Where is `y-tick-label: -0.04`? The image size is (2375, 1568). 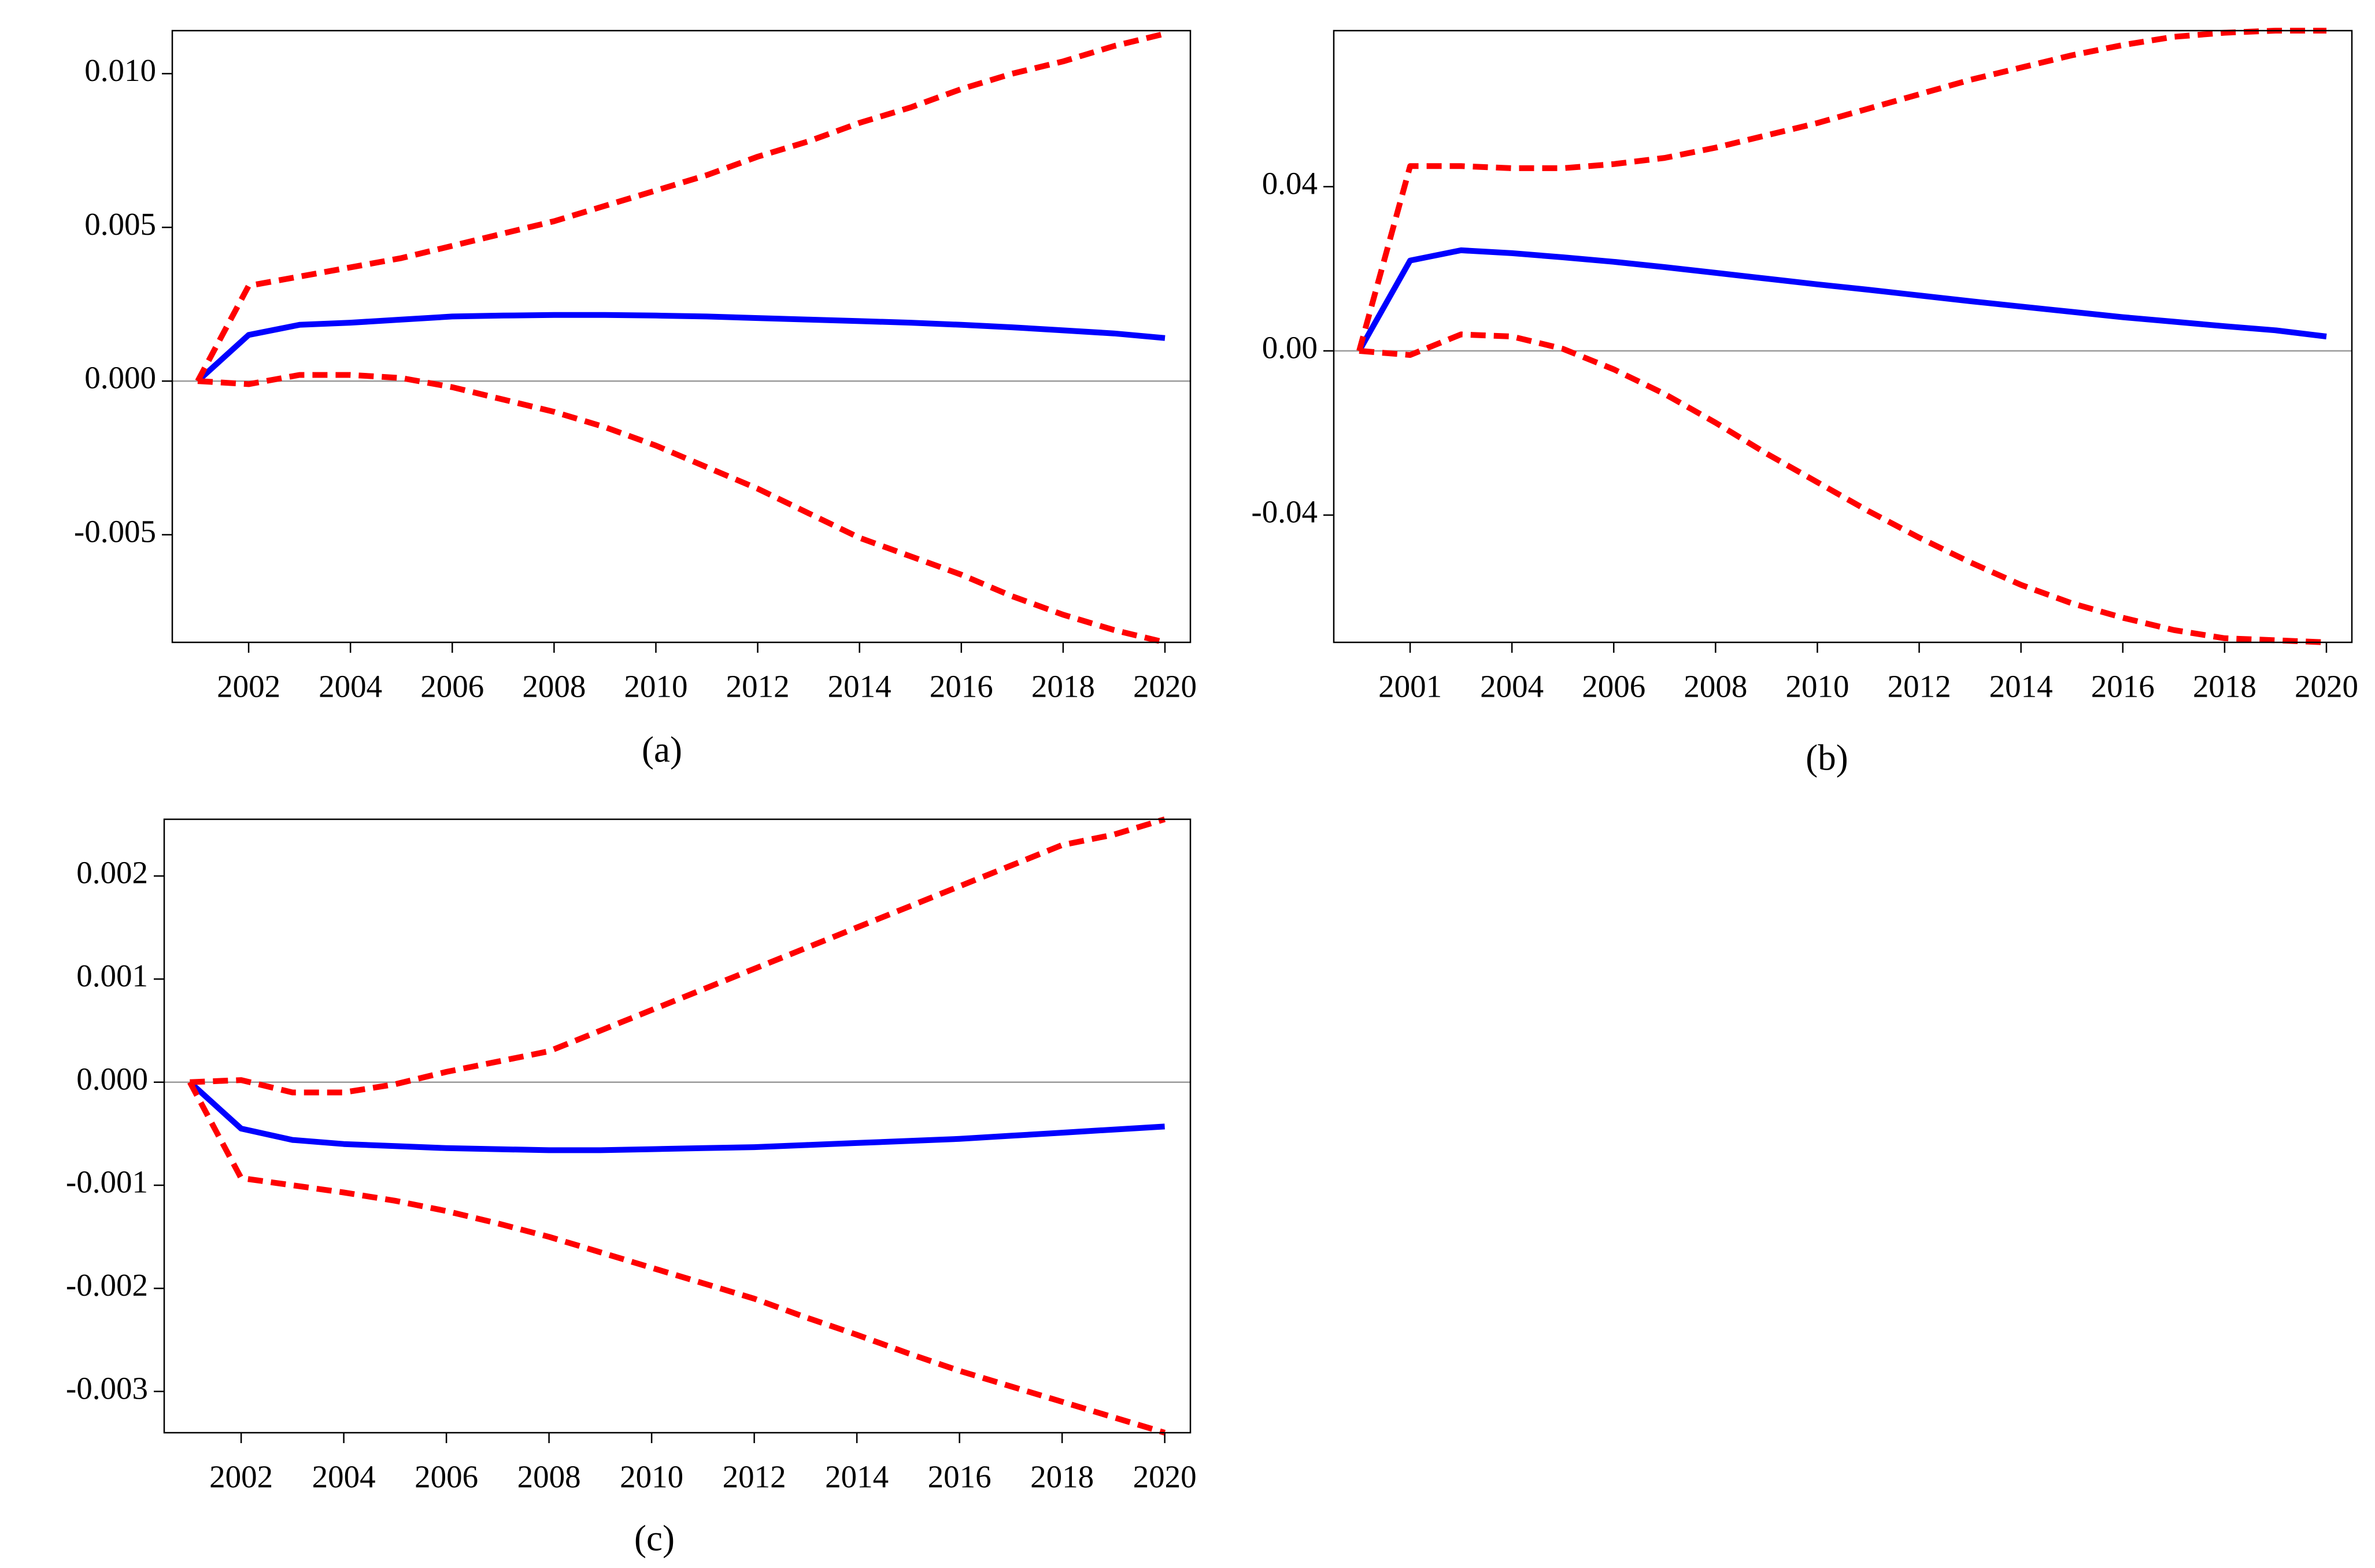
y-tick-label: -0.04 is located at coordinates (1284, 512).